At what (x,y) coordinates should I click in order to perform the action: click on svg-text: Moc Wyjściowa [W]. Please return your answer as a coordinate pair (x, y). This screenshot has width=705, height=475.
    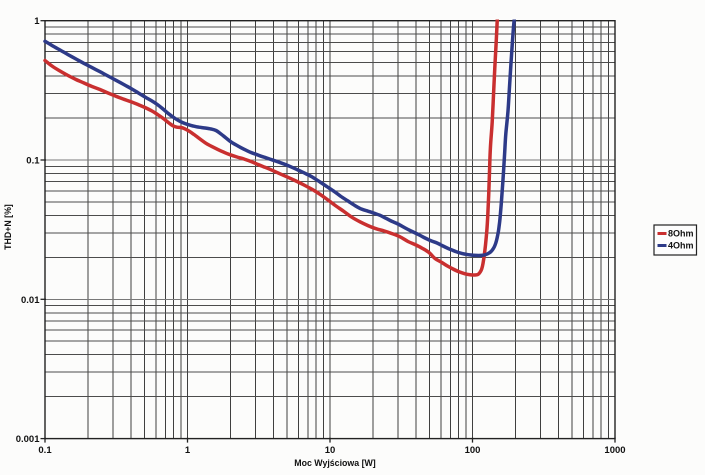
    Looking at the image, I should click on (335, 463).